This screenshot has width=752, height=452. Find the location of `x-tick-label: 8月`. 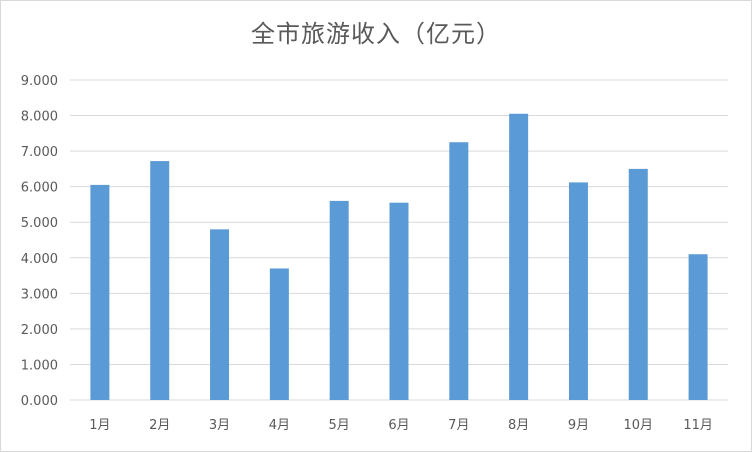

x-tick-label: 8月 is located at coordinates (518, 425).